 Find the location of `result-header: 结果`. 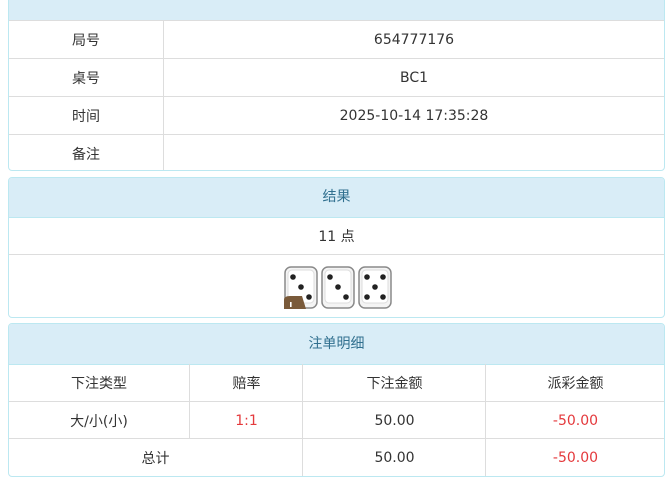

result-header: 结果 is located at coordinates (336, 198).